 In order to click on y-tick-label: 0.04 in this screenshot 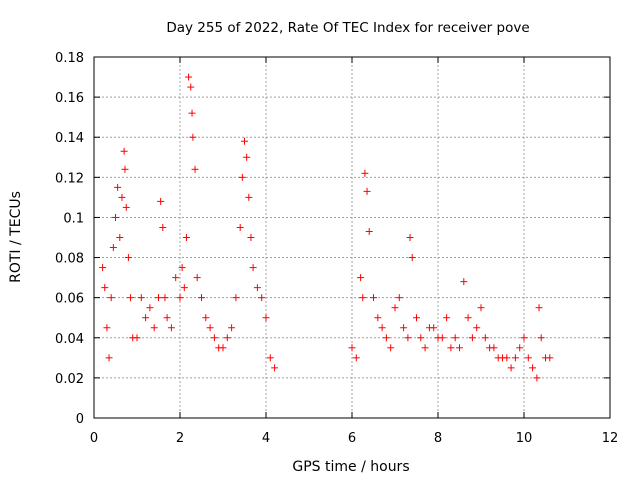, I will do `click(69, 339)`.